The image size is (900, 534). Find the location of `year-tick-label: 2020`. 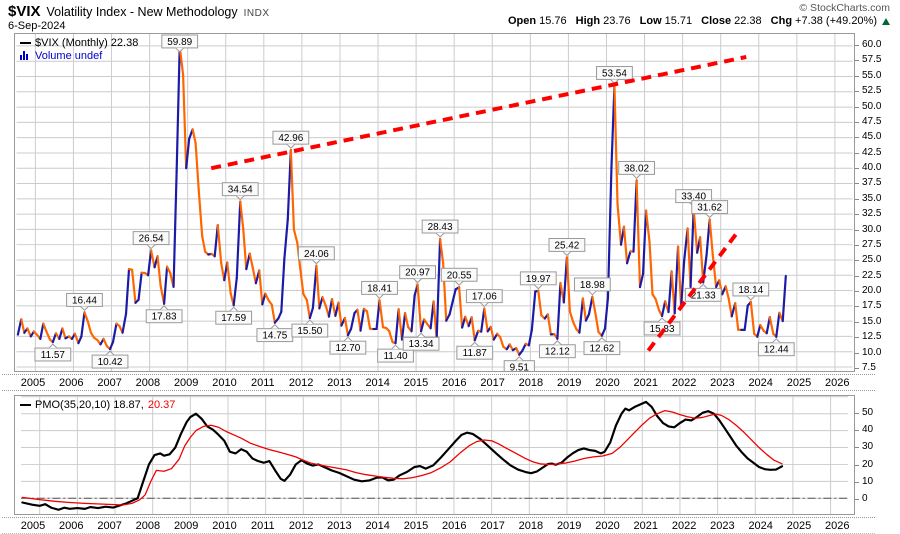

year-tick-label: 2020 is located at coordinates (607, 526).